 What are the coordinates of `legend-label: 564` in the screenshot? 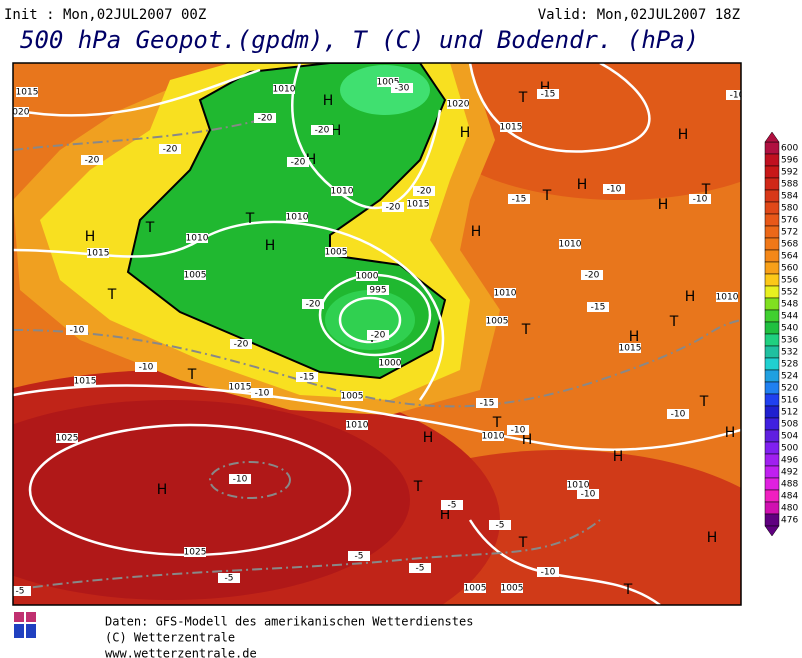 It's located at (789, 257).